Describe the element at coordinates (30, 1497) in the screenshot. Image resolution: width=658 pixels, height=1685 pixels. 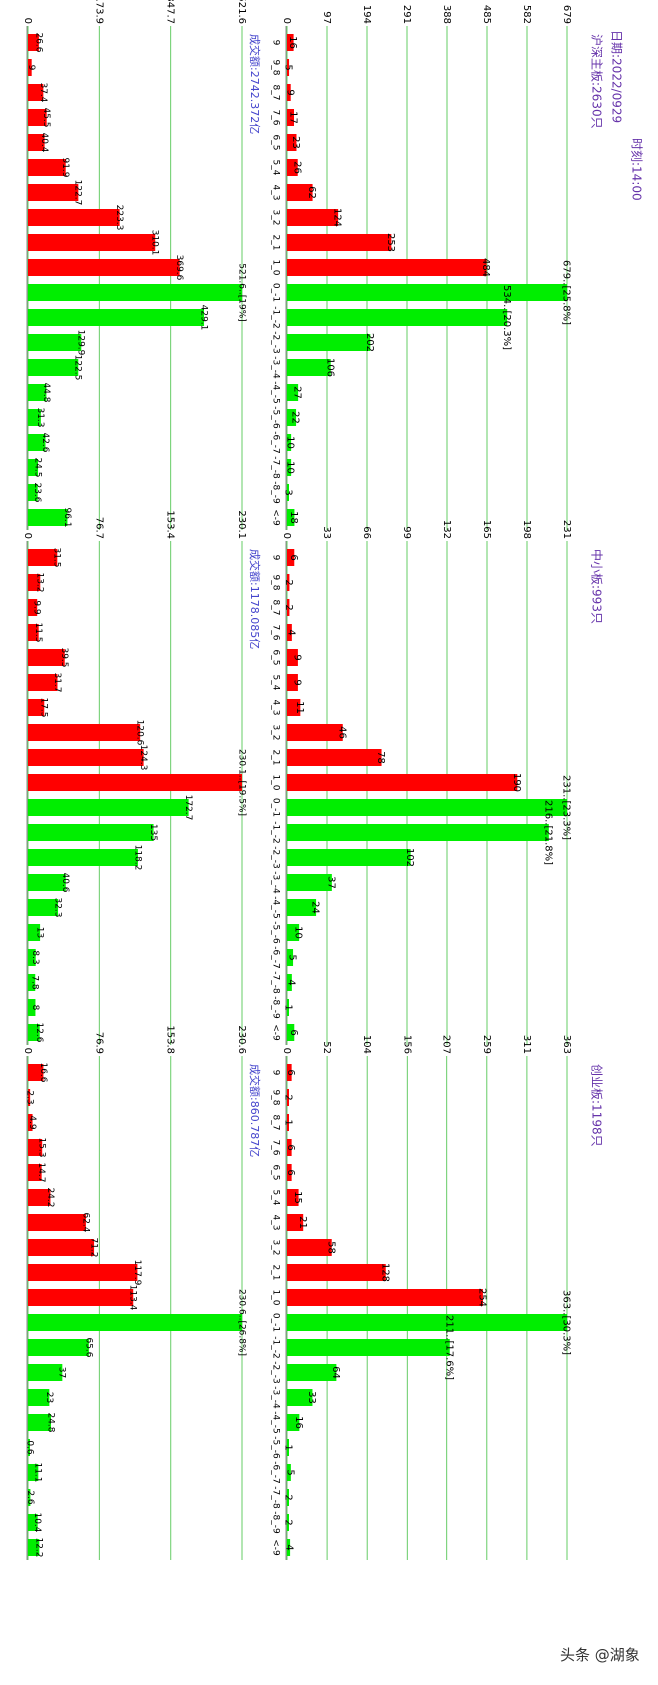
I see `turnover-data-label: 2.6` at that location.